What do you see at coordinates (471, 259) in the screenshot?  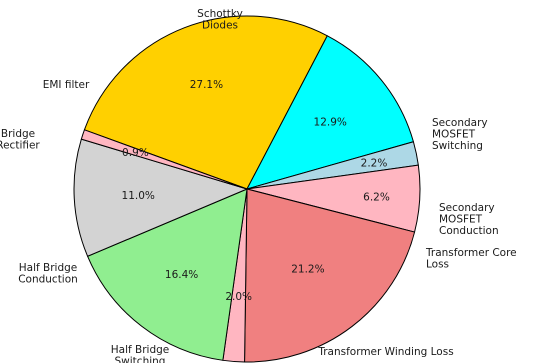 I see `category-label-transformer-core-loss: Transformer Core Loss` at bounding box center [471, 259].